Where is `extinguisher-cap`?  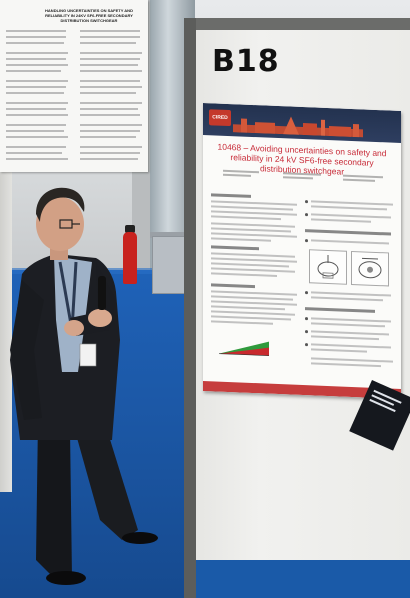 extinguisher-cap is located at coordinates (130, 229).